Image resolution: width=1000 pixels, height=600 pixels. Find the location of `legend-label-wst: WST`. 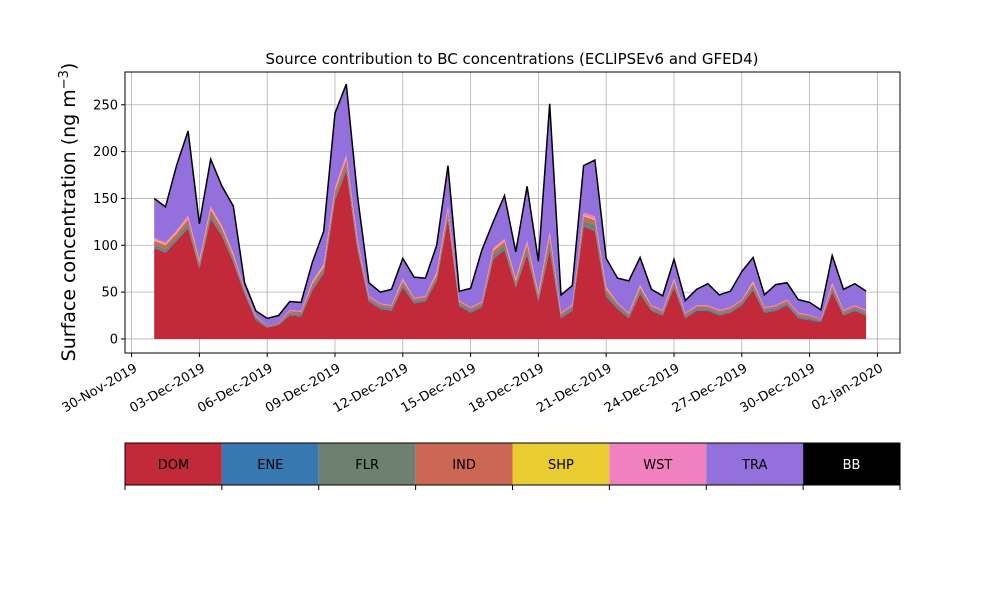

legend-label-wst: WST is located at coordinates (657, 465).